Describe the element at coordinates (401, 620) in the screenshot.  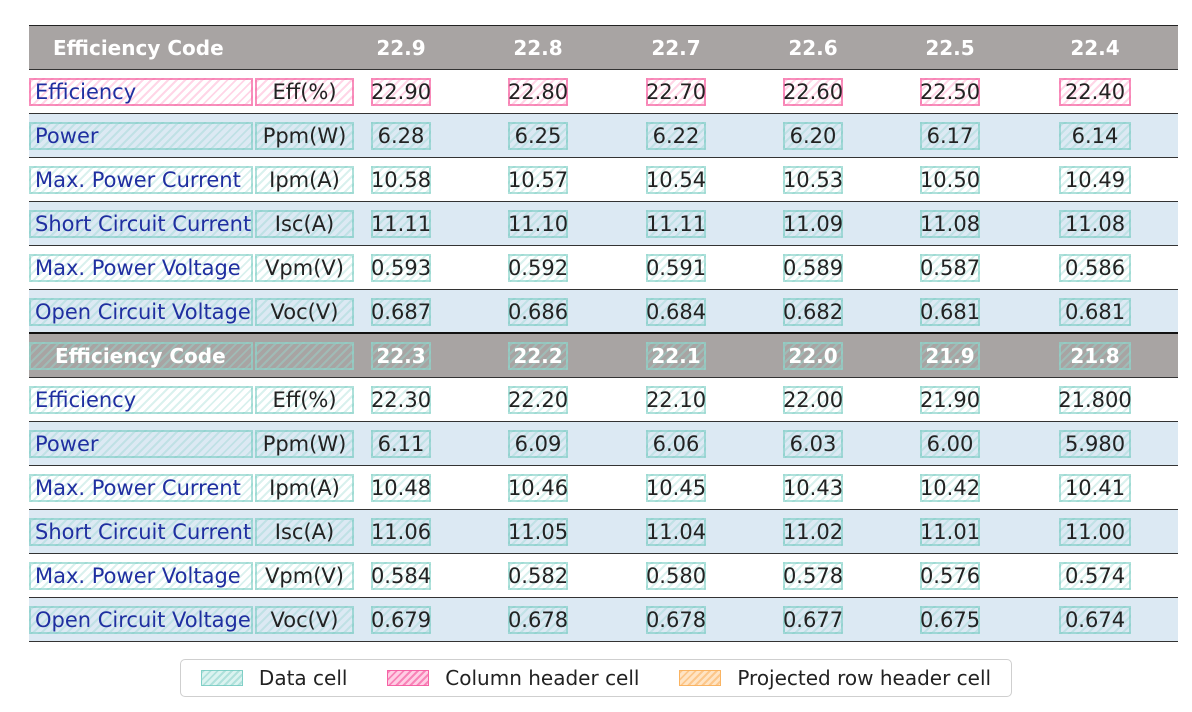
I see `table-cell: 0.679` at that location.